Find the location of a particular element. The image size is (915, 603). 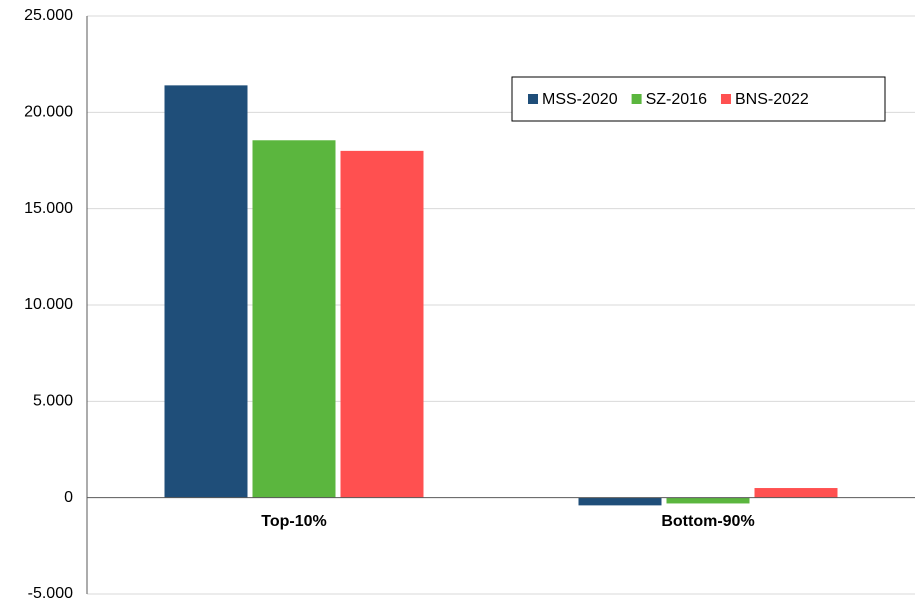

legend-label: SZ-2016 is located at coordinates (676, 99).